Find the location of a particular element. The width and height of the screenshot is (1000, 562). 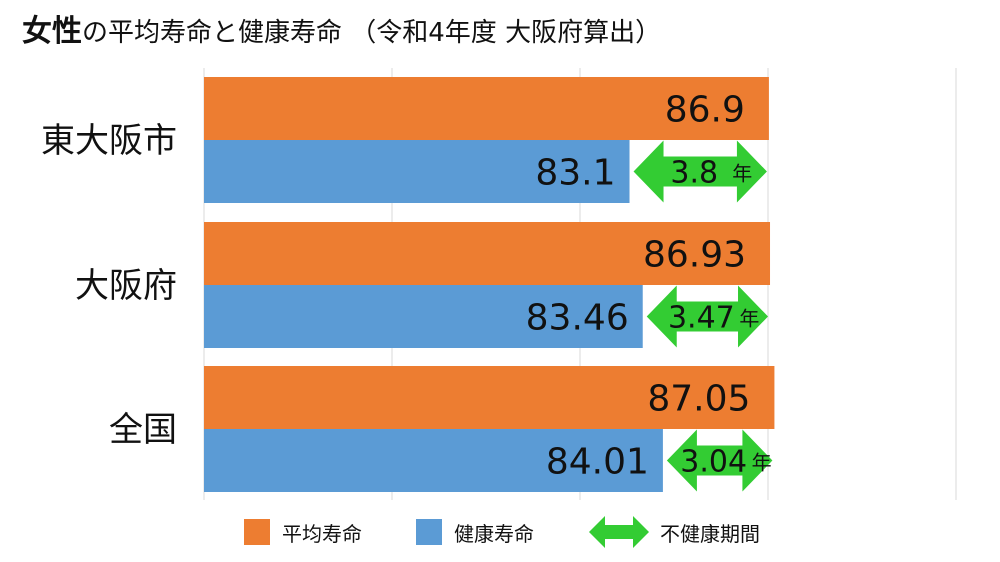

legend-item: 健康寿命 is located at coordinates (475, 532).